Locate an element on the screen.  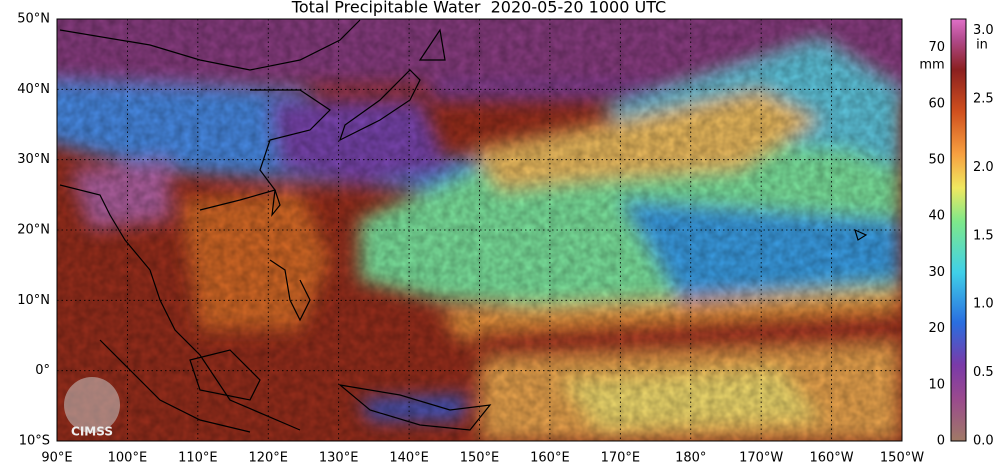
lon-label: 160°E is located at coordinates (550, 458).